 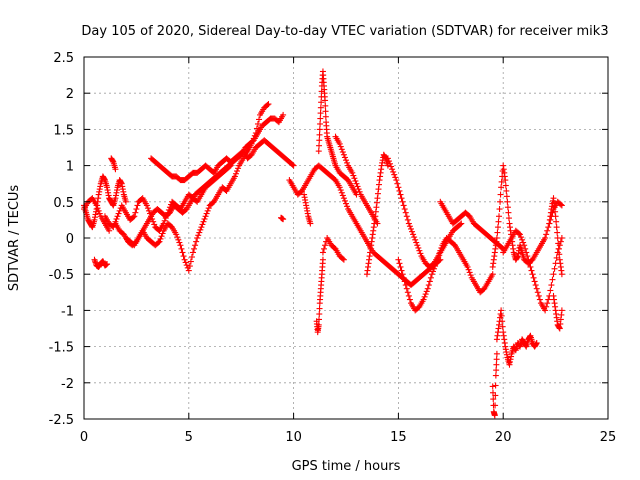 I want to click on series-track-g, so click(x=222, y=160).